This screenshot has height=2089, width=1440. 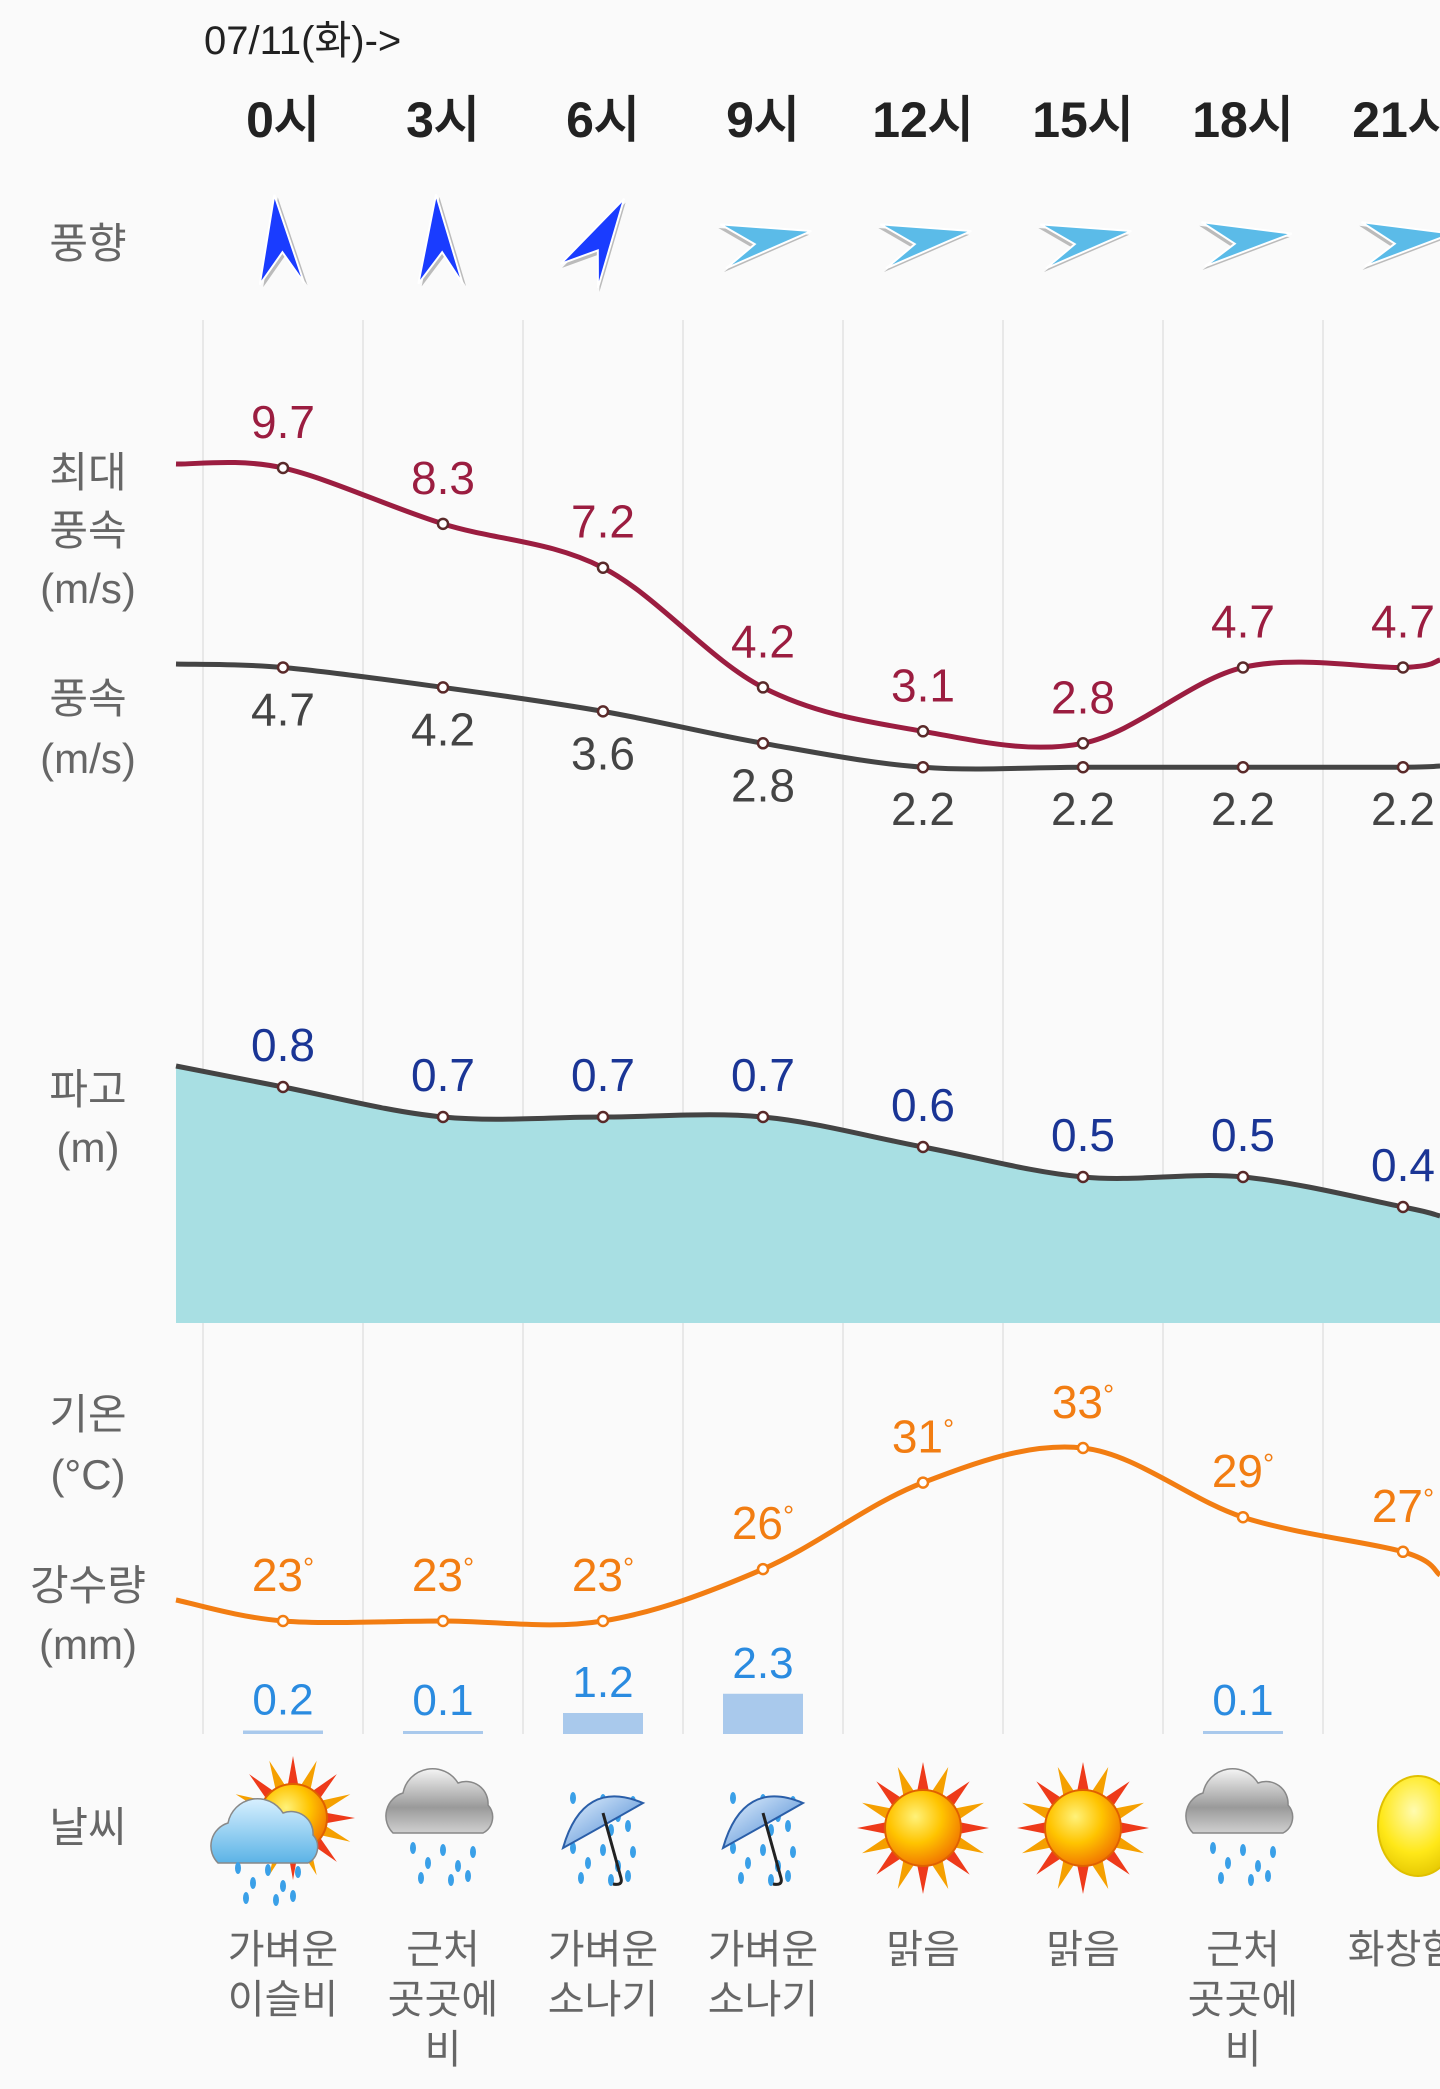 I want to click on max-wind-line, so click(x=807, y=604).